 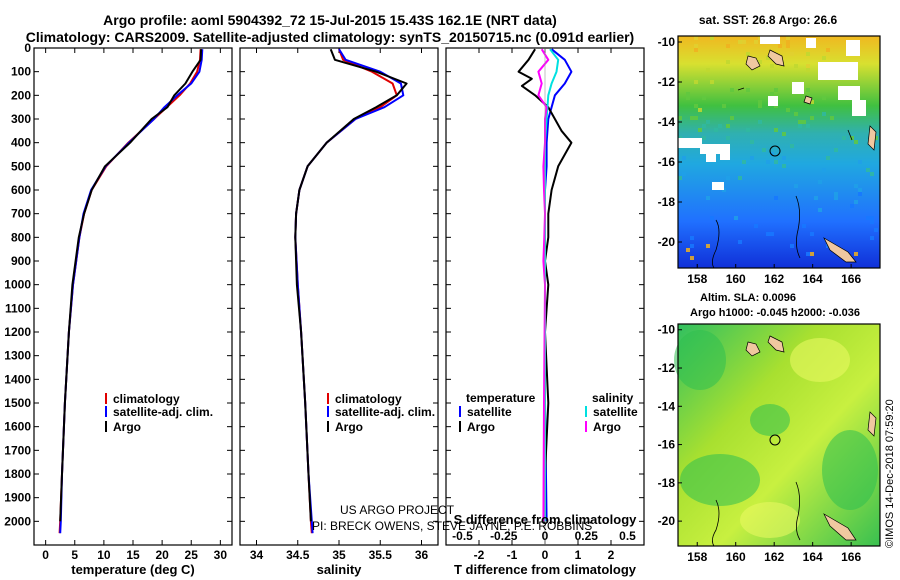 What do you see at coordinates (667, 406) in the screenshot?
I see `map-y-tick-label: -14` at bounding box center [667, 406].